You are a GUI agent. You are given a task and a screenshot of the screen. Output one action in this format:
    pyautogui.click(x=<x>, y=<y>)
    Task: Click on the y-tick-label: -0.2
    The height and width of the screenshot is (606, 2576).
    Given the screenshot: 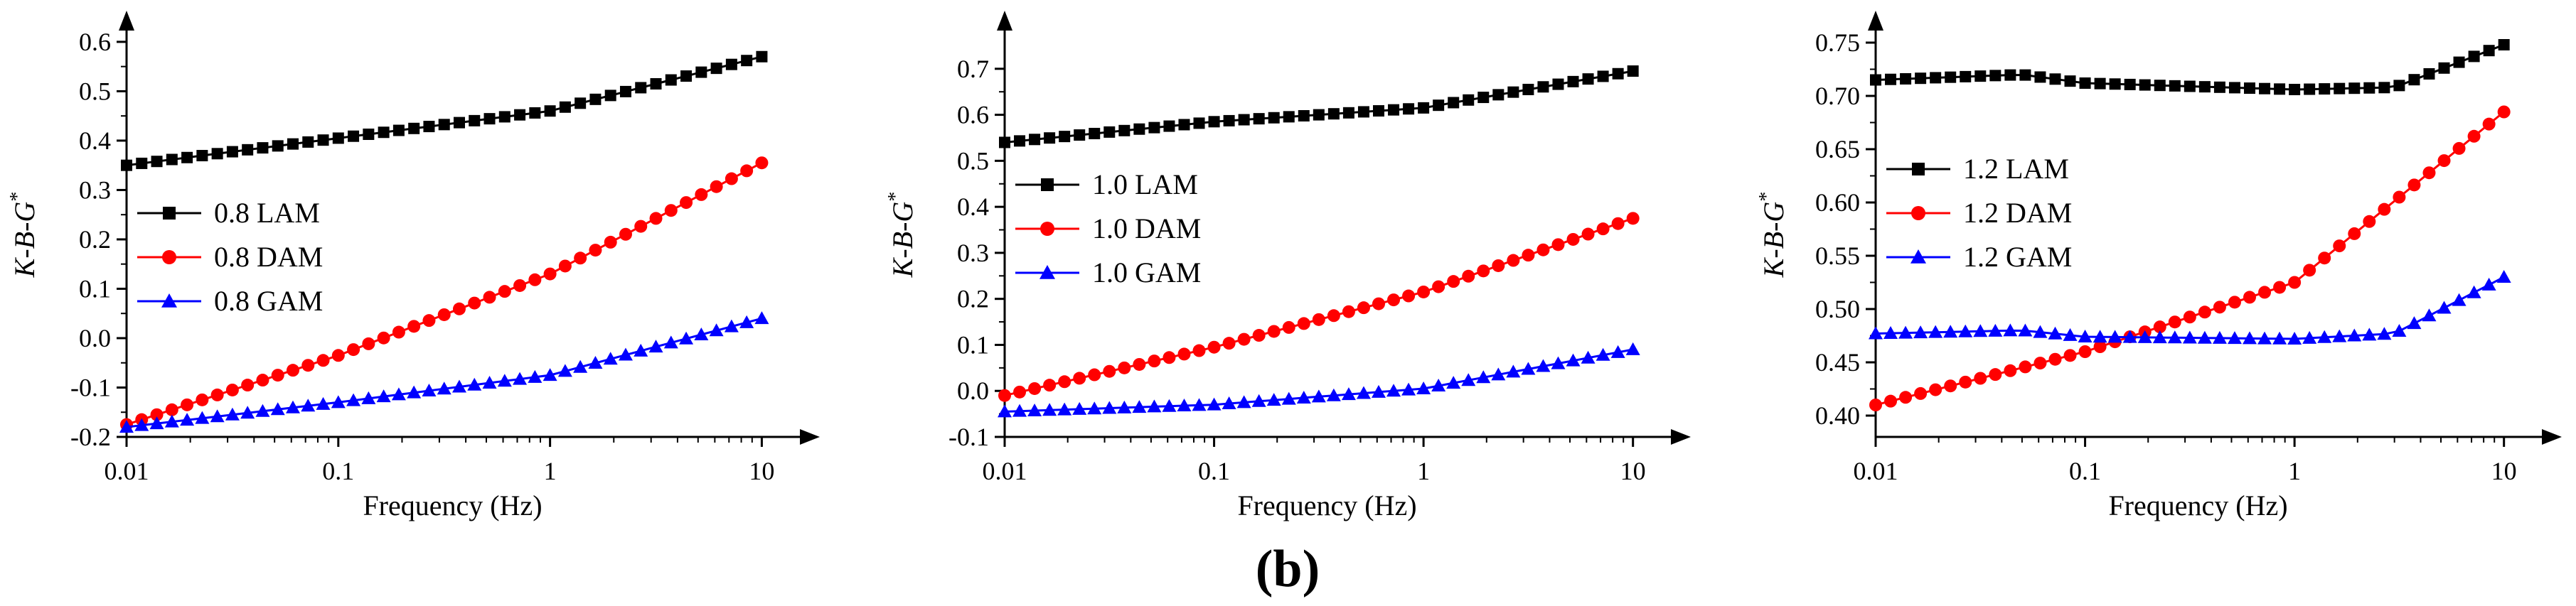 What is the action you would take?
    pyautogui.click(x=90, y=437)
    